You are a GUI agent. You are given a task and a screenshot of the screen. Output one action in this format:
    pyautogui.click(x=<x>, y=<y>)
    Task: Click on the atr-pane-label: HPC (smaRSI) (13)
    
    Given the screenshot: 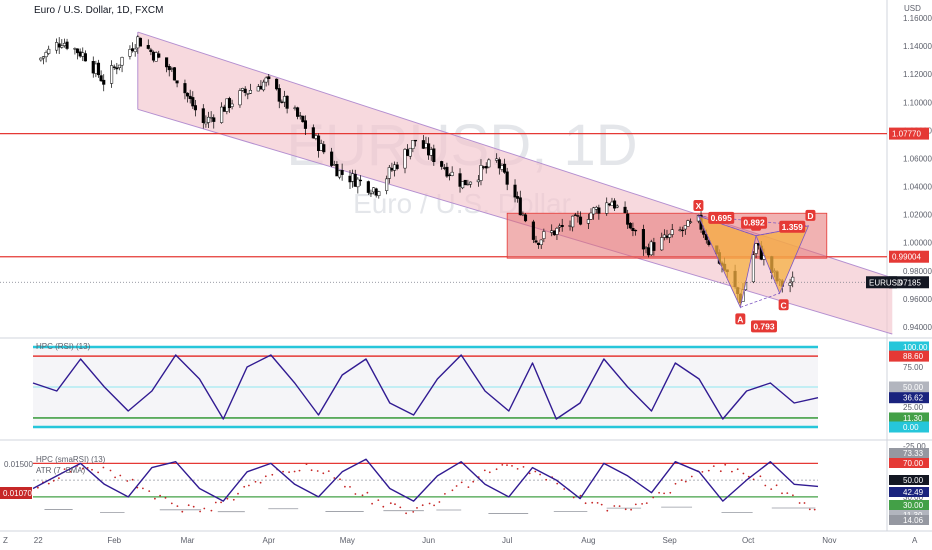 What is the action you would take?
    pyautogui.click(x=71, y=459)
    